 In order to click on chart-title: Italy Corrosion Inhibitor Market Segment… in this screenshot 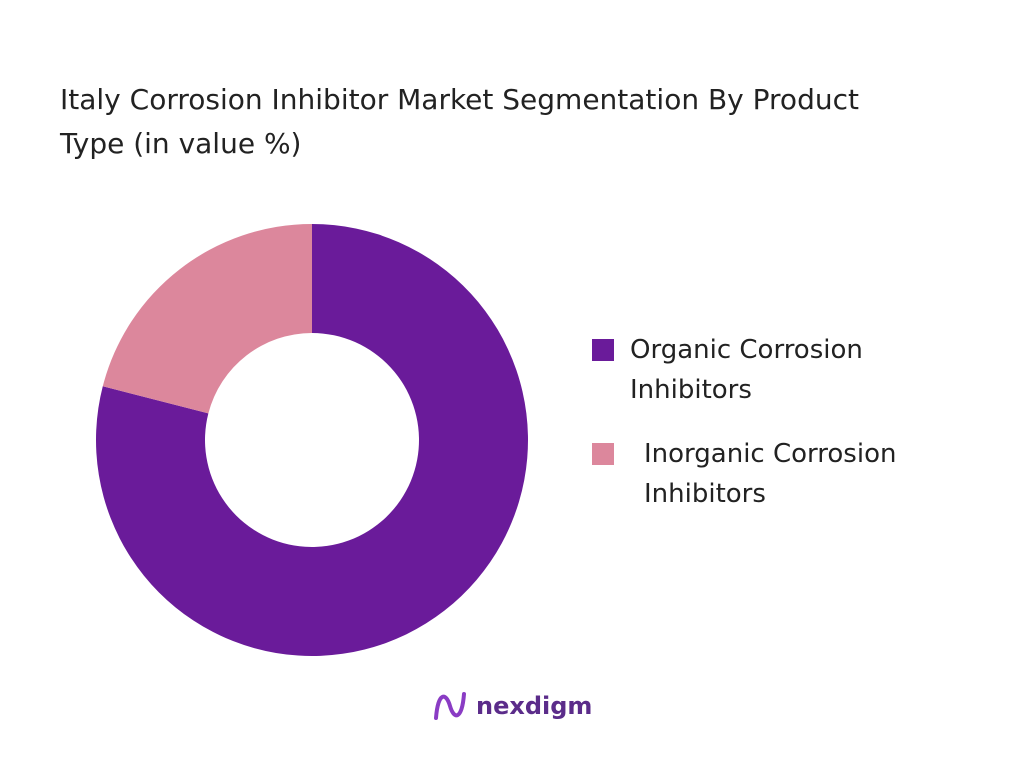, I will do `click(459, 121)`.